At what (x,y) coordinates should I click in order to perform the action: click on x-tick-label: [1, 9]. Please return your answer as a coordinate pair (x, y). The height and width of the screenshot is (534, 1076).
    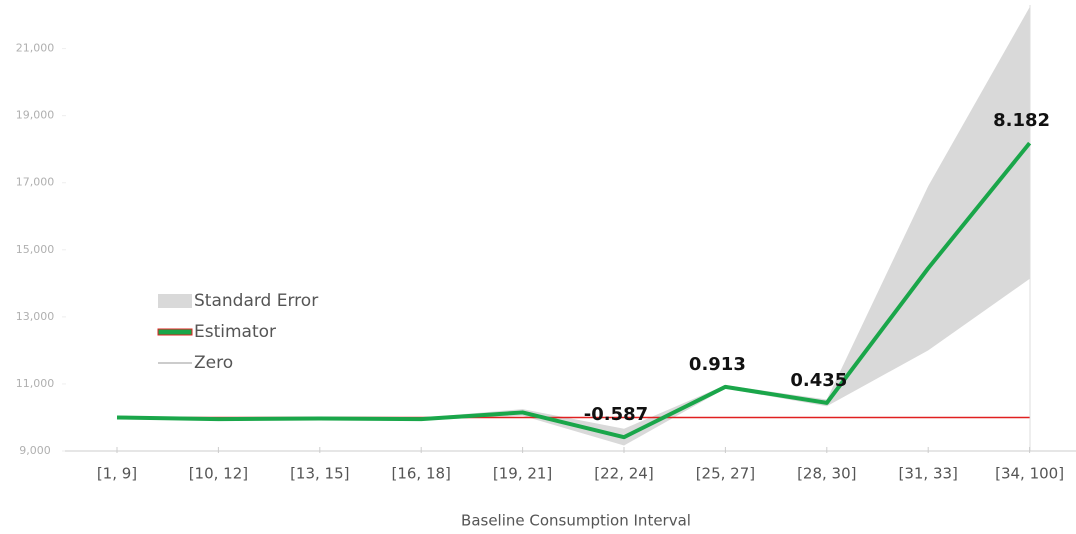
    Looking at the image, I should click on (117, 474).